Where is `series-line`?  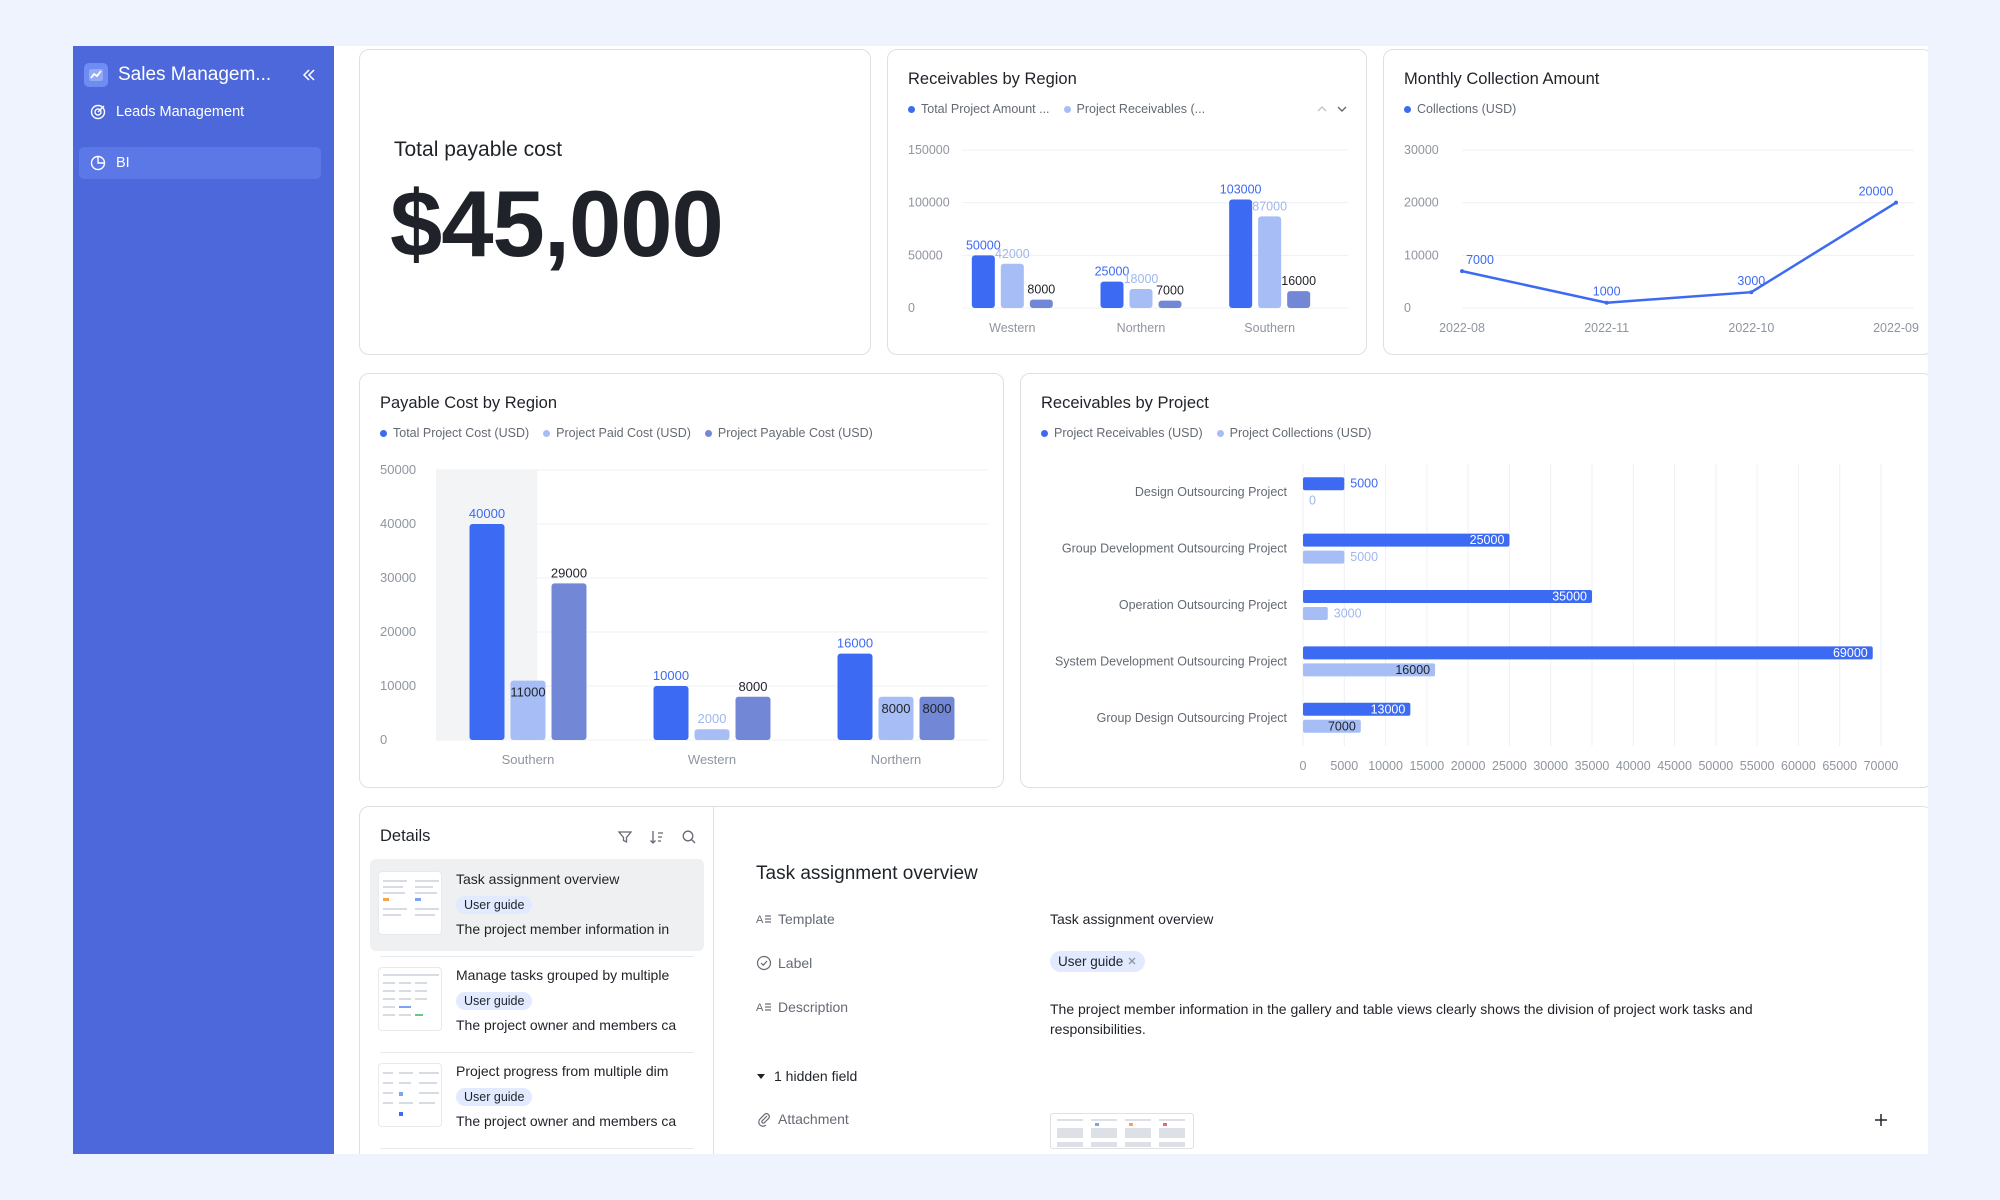 series-line is located at coordinates (1679, 252).